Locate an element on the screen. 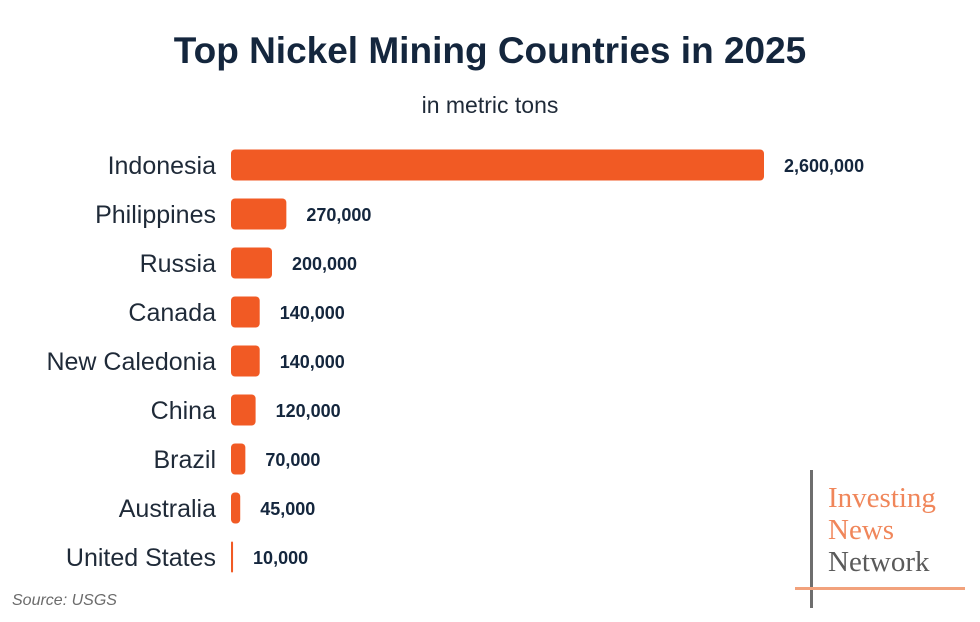 This screenshot has width=980, height=622. value-label-canada: 140,000 is located at coordinates (312, 313).